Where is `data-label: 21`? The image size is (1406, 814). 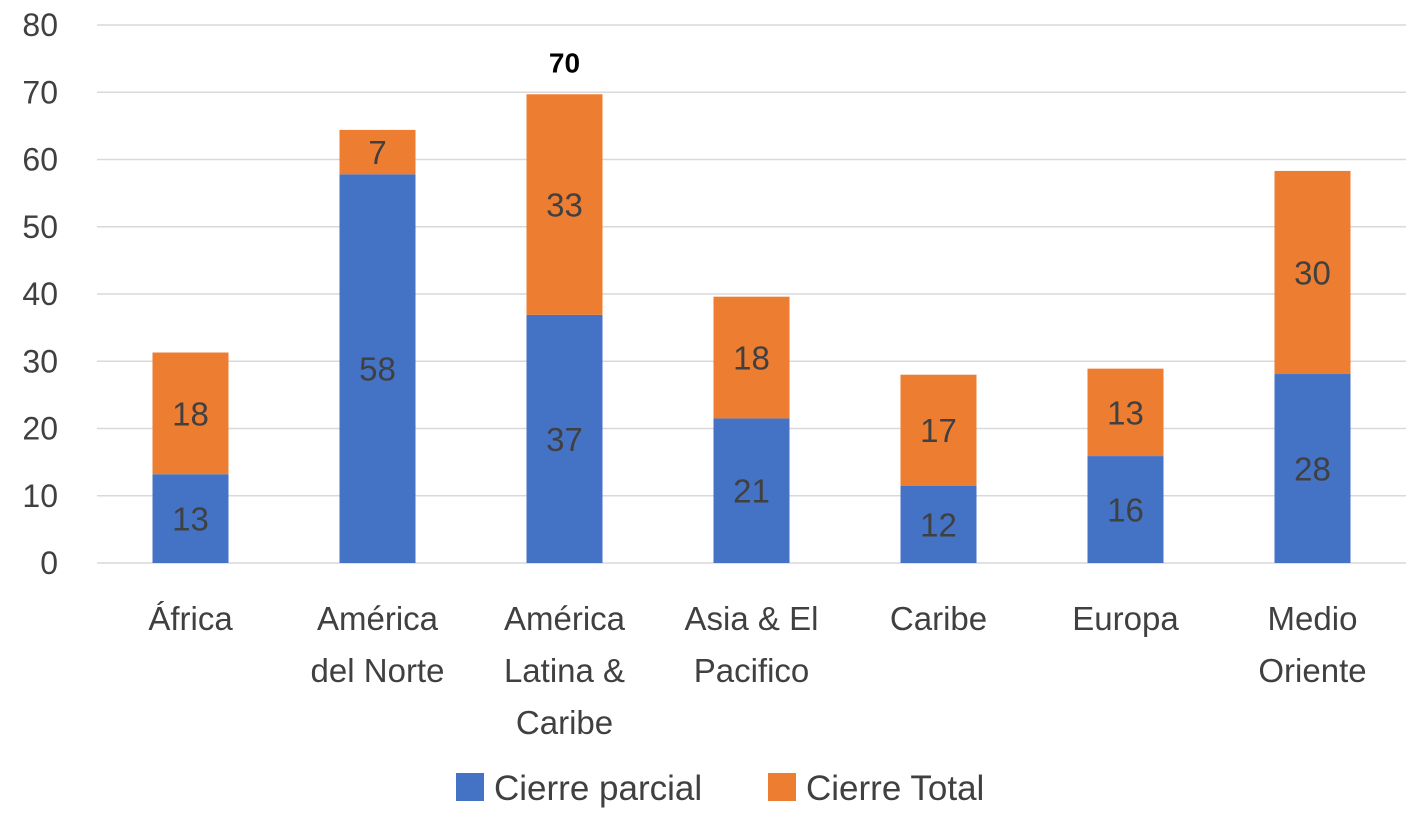
data-label: 21 is located at coordinates (751, 491).